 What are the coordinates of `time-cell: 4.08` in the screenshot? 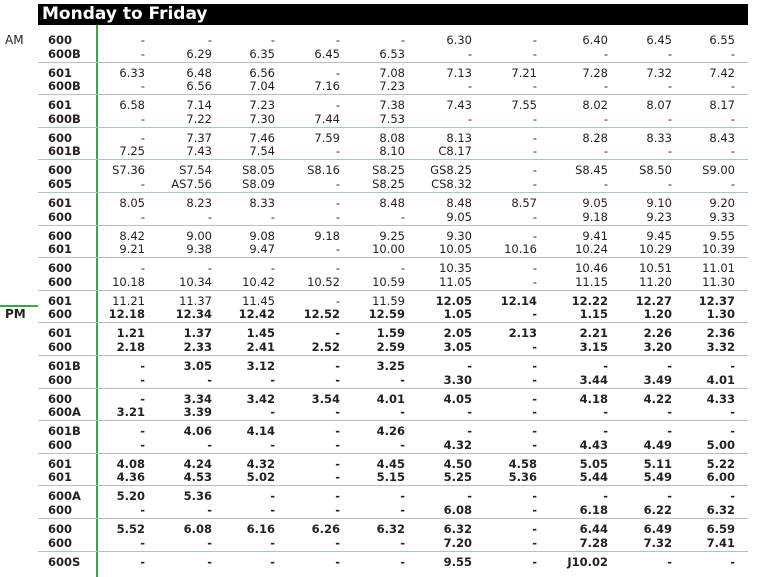 It's located at (130, 463).